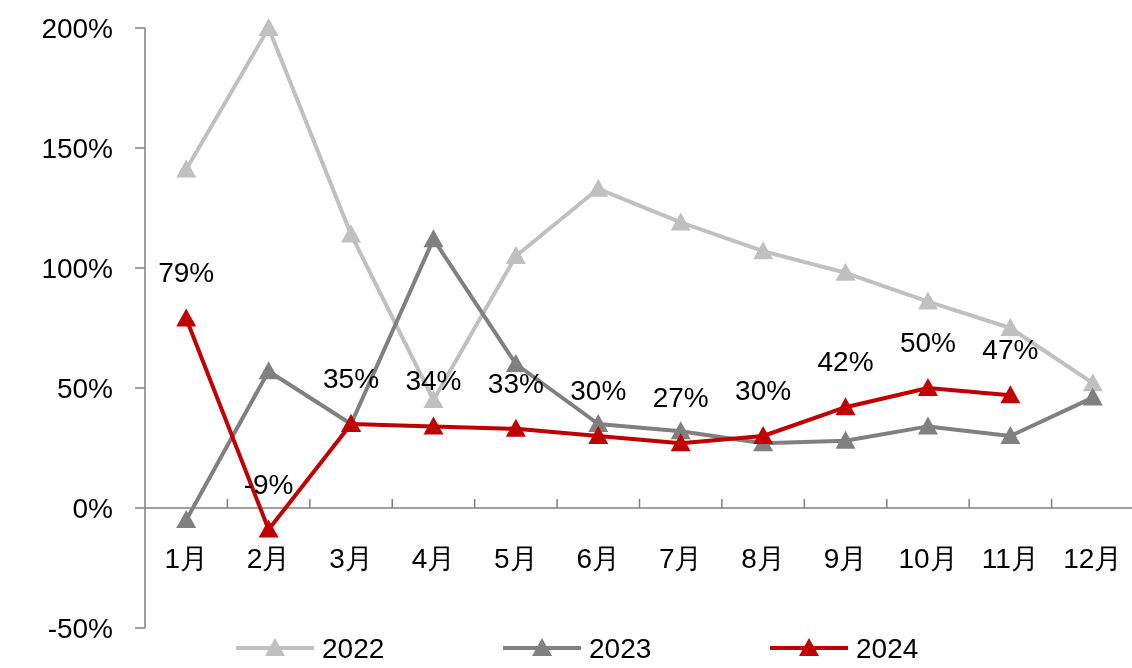 The width and height of the screenshot is (1132, 668). What do you see at coordinates (763, 558) in the screenshot?
I see `x-tick-label: 8月` at bounding box center [763, 558].